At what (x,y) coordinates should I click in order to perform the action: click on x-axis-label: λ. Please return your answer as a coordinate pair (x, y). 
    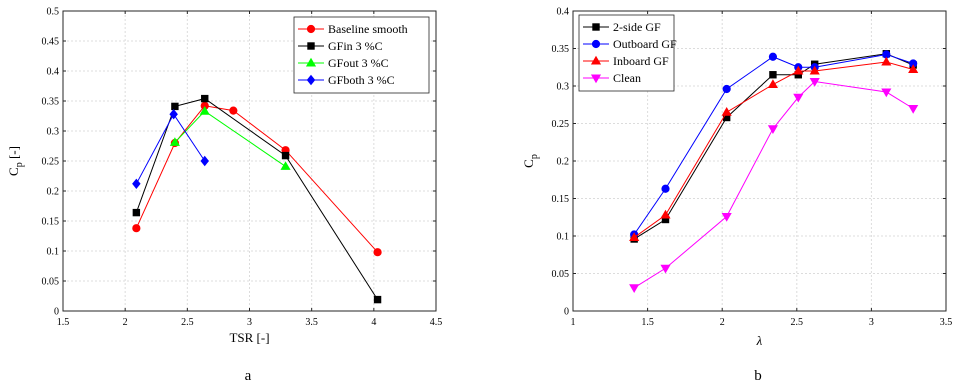
    Looking at the image, I should click on (759, 340).